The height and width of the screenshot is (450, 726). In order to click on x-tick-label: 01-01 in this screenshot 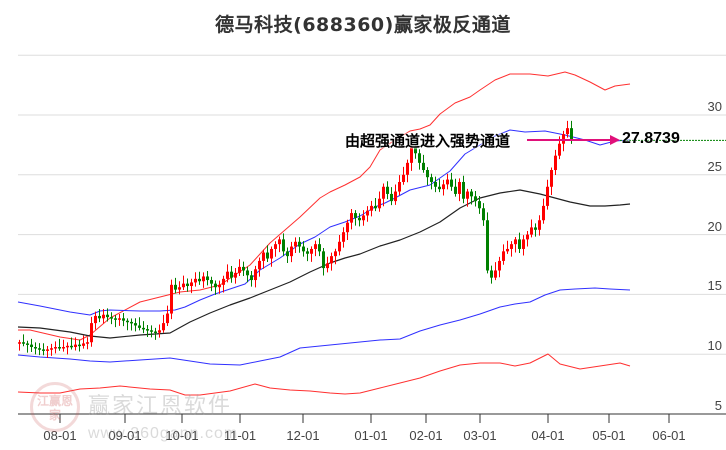, I will do `click(371, 435)`.